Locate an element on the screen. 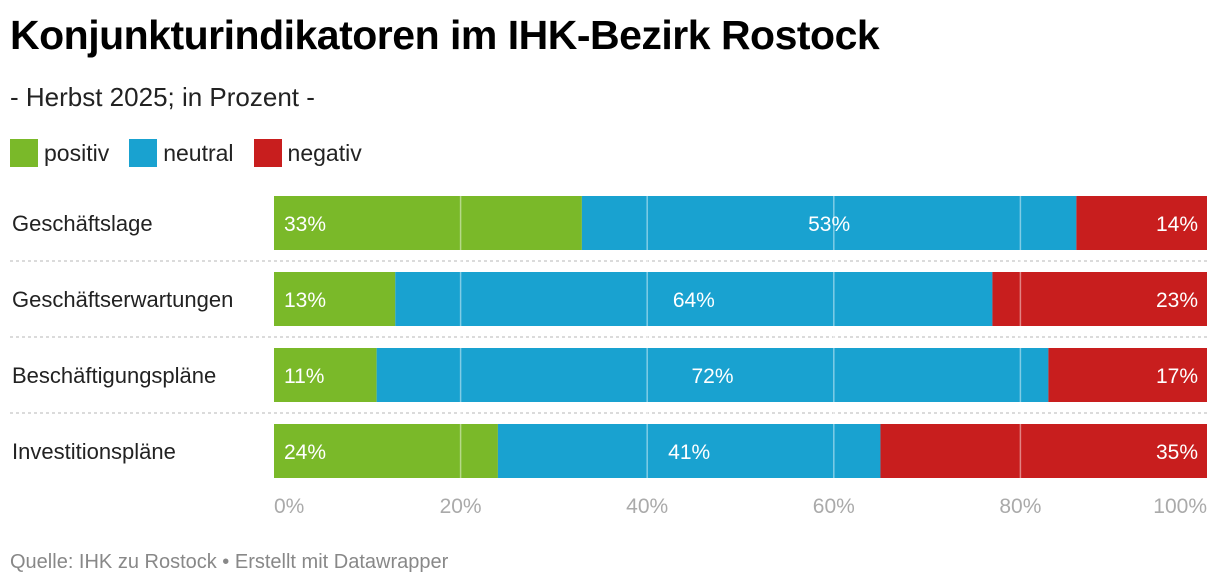 The width and height of the screenshot is (1220, 588). data-label-negativ: 17% is located at coordinates (1177, 376).